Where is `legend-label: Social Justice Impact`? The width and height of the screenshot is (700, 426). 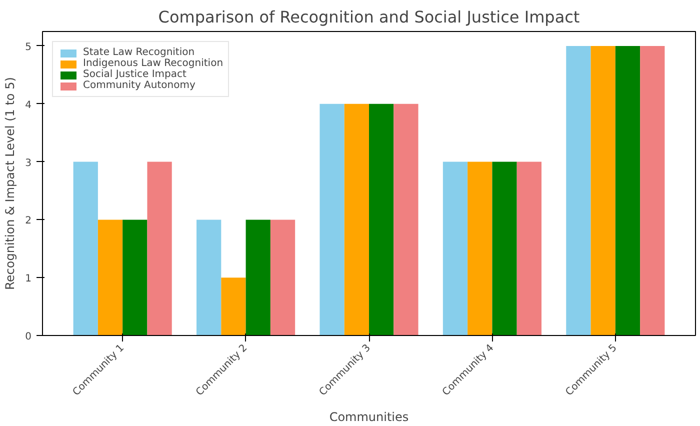
legend-label: Social Justice Impact is located at coordinates (134, 74).